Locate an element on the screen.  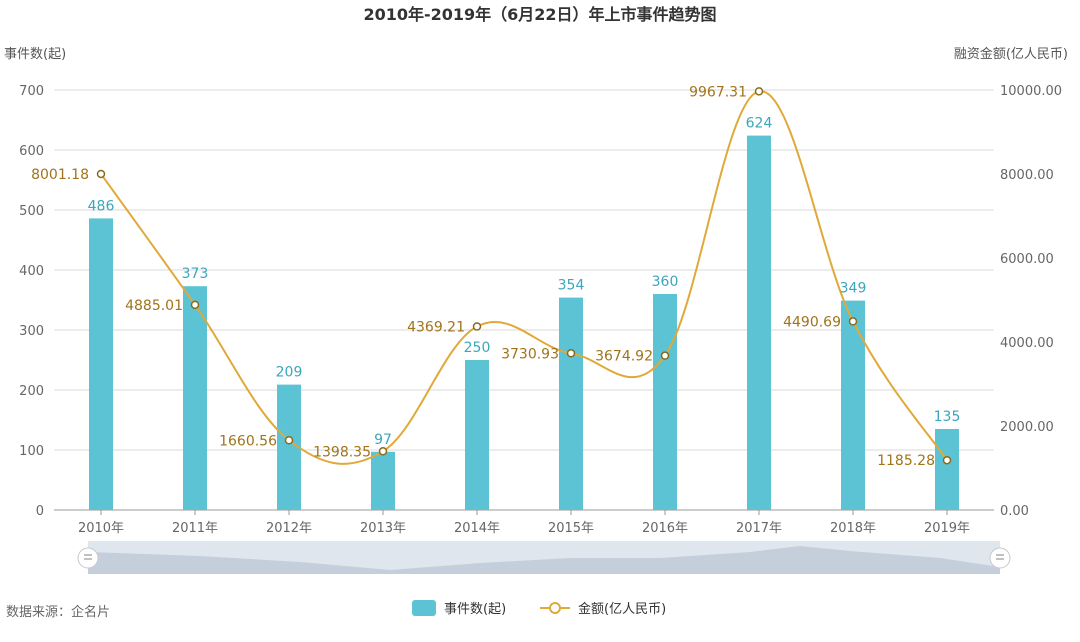
legend: 事件数(起) 金额(亿人民币) is located at coordinates (539, 608).